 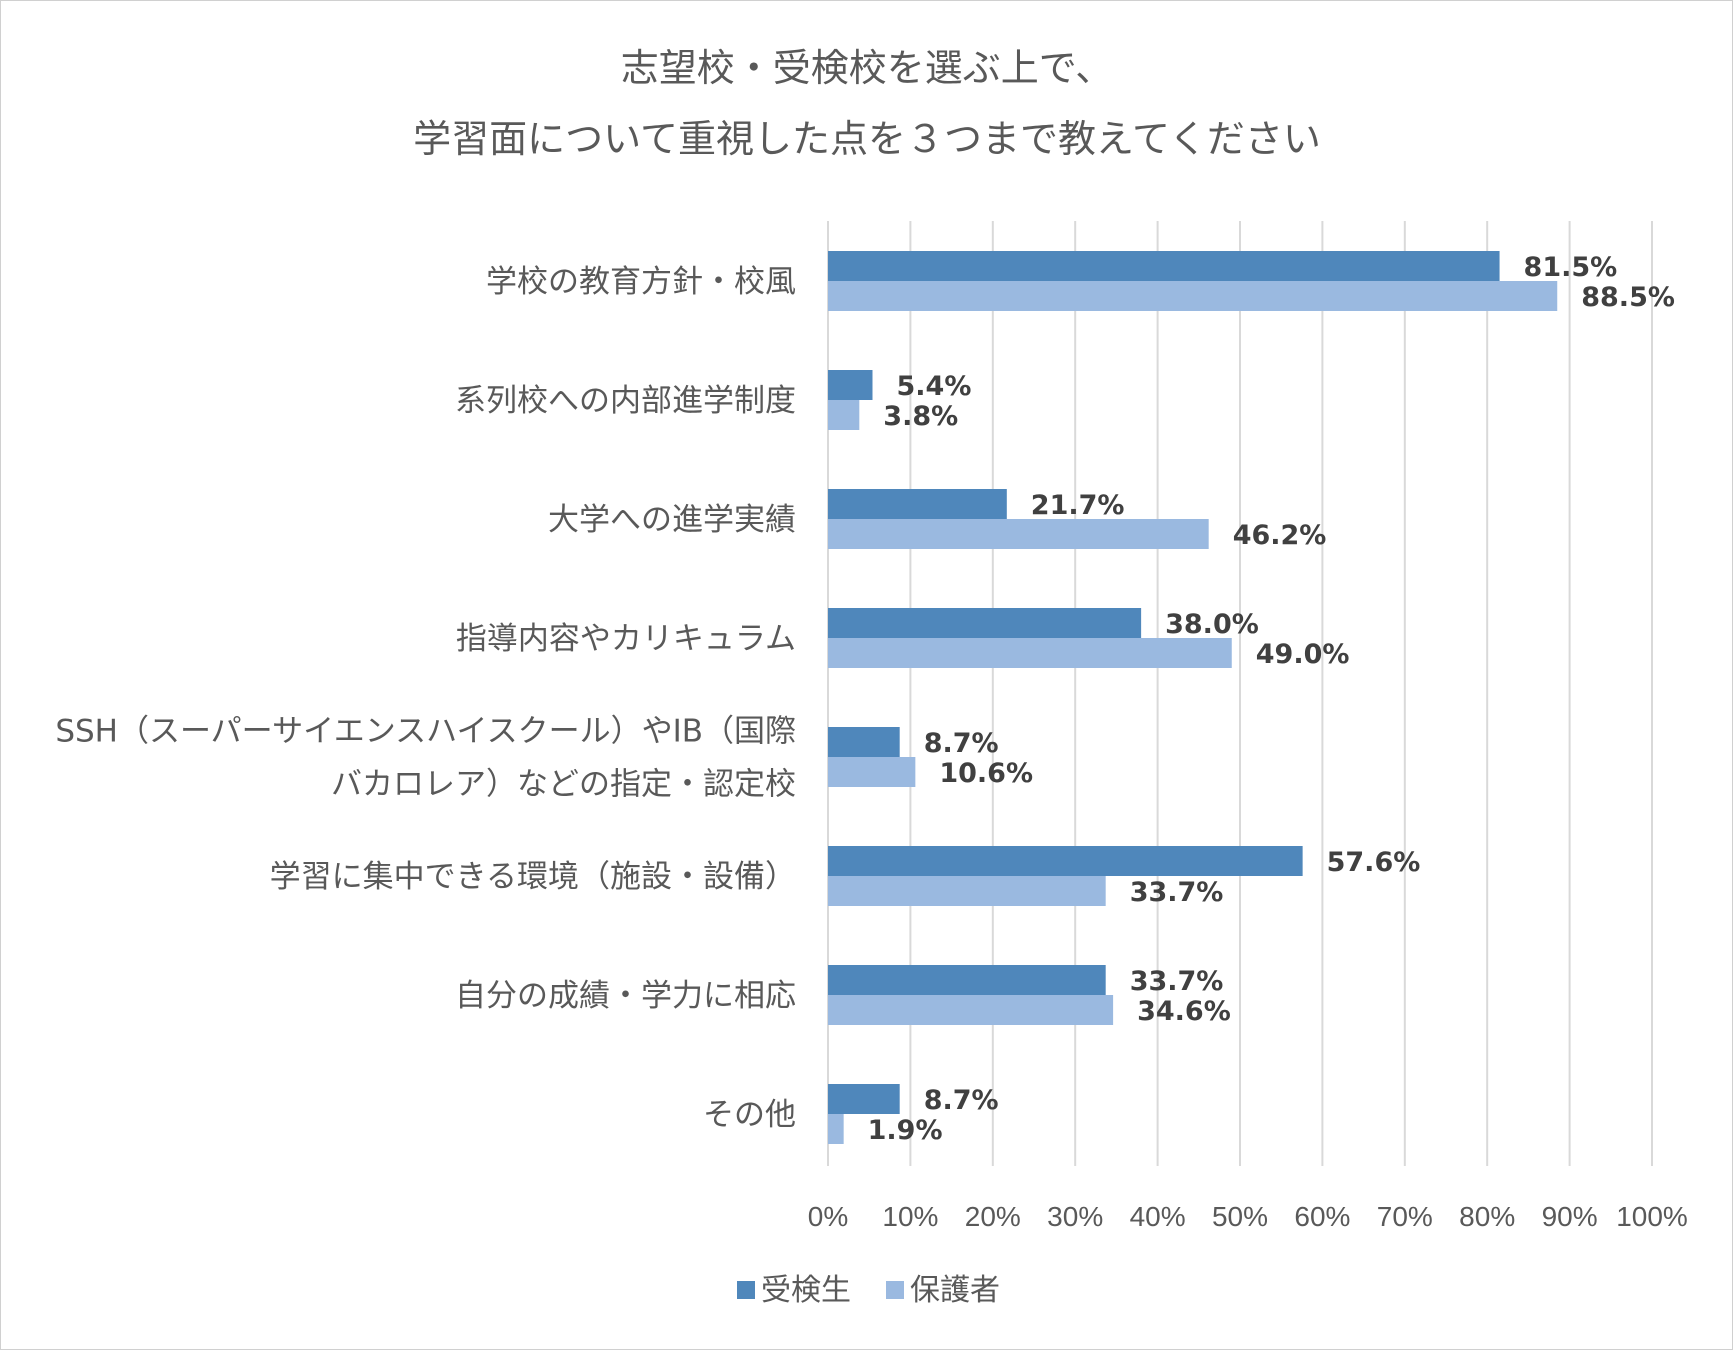 I want to click on legend-label: 保護者, so click(x=955, y=1290).